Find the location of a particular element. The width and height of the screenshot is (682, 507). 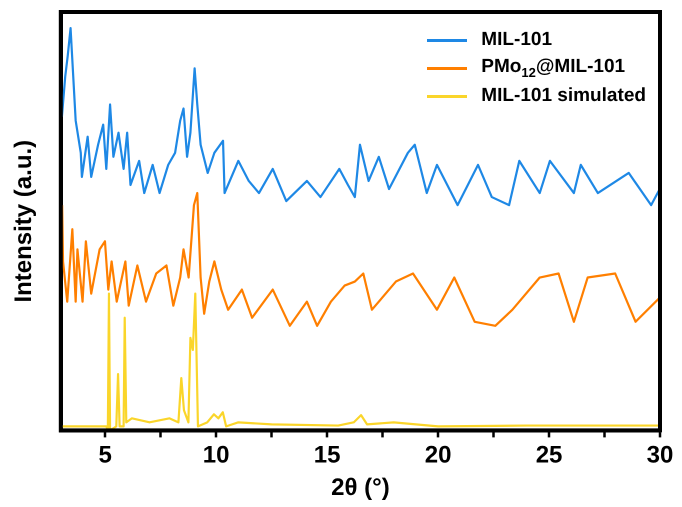

x-tick-label: 25 is located at coordinates (549, 454).